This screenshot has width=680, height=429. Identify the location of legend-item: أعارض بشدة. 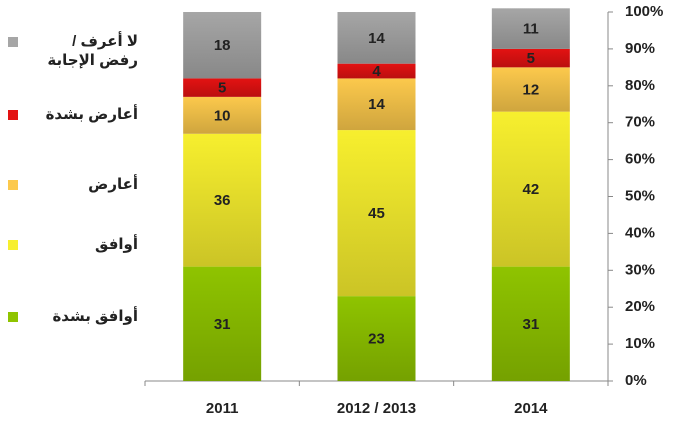
(73, 114).